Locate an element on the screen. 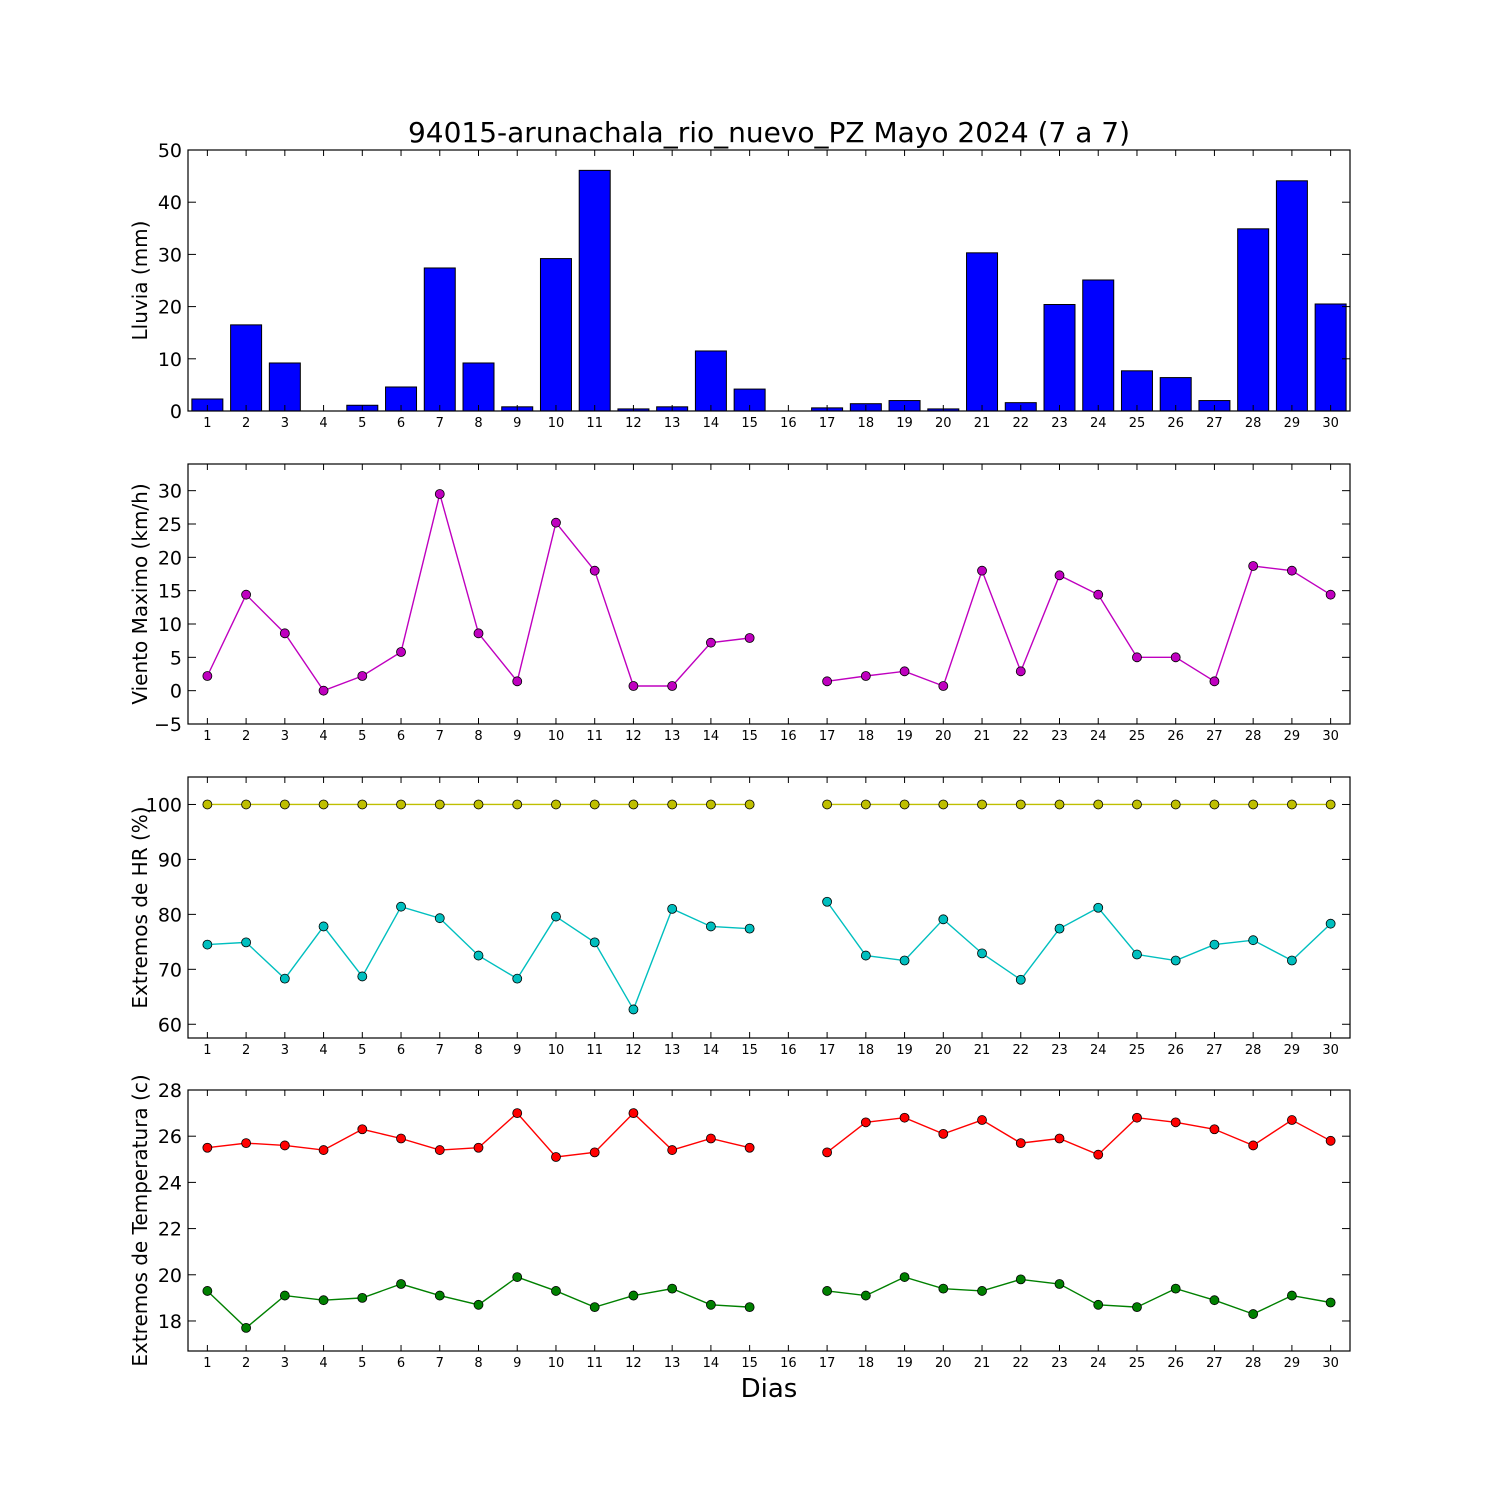 This screenshot has height=1500, width=1500. y-tick-label: 60 is located at coordinates (170, 1025).